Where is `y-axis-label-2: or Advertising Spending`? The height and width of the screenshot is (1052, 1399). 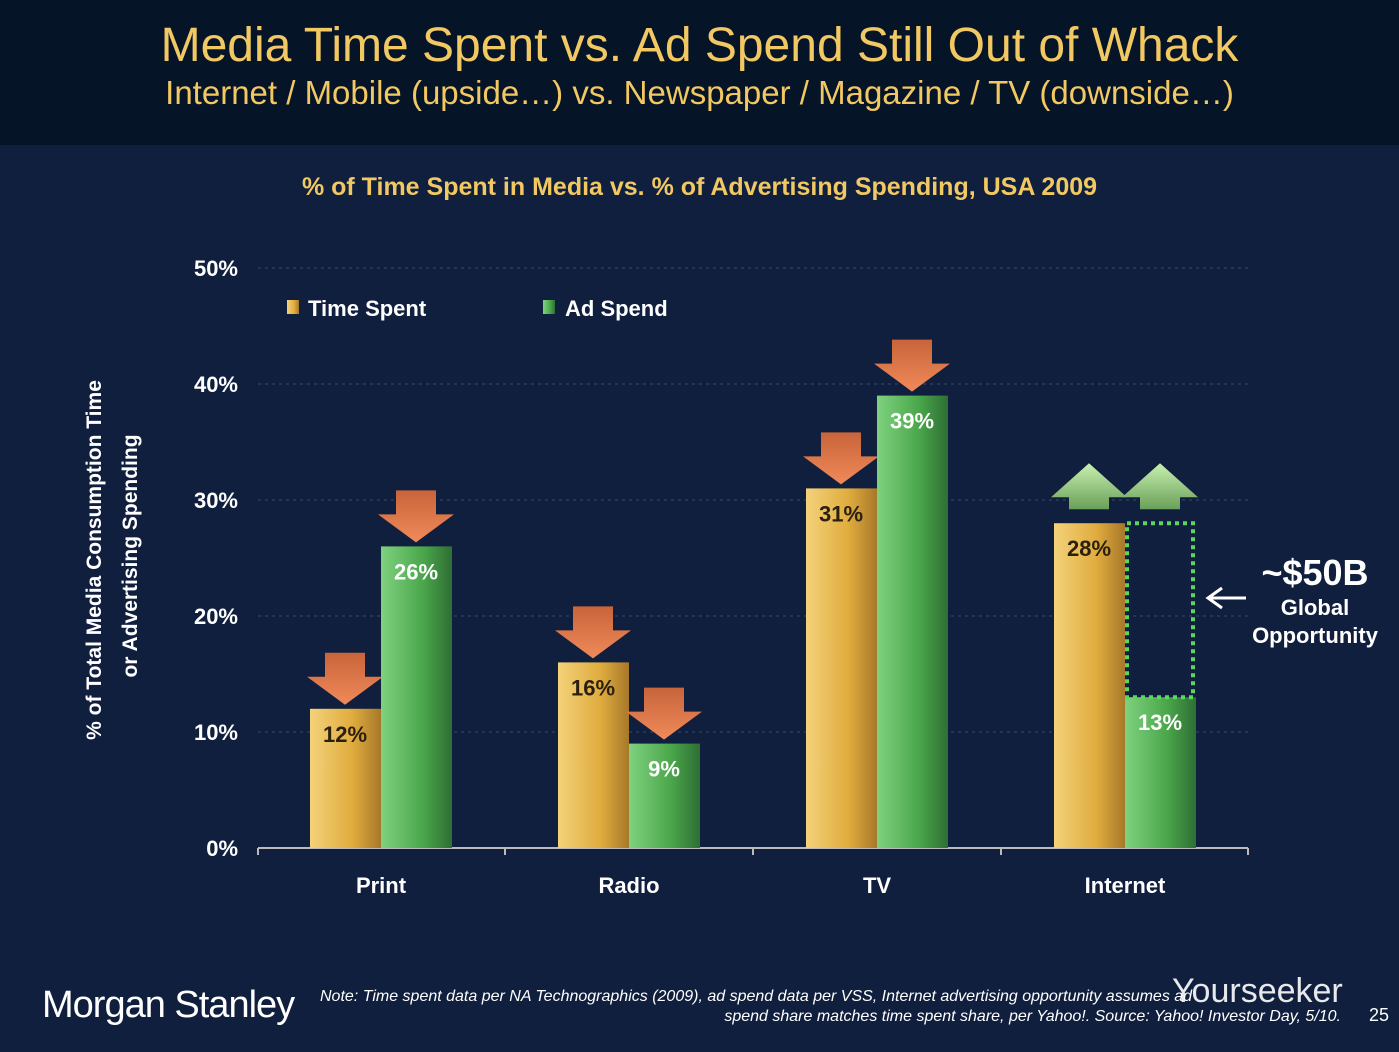 y-axis-label-2: or Advertising Spending is located at coordinates (130, 555).